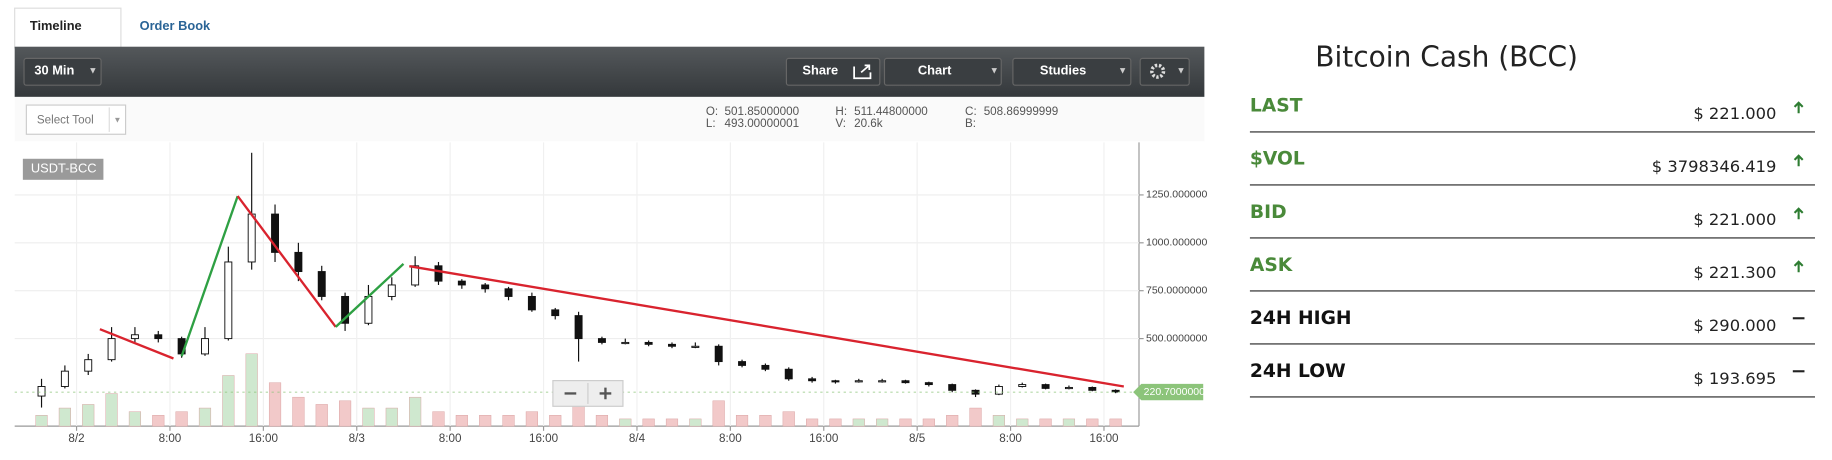  What do you see at coordinates (1063, 70) in the screenshot?
I see `studies-label: Studies` at bounding box center [1063, 70].